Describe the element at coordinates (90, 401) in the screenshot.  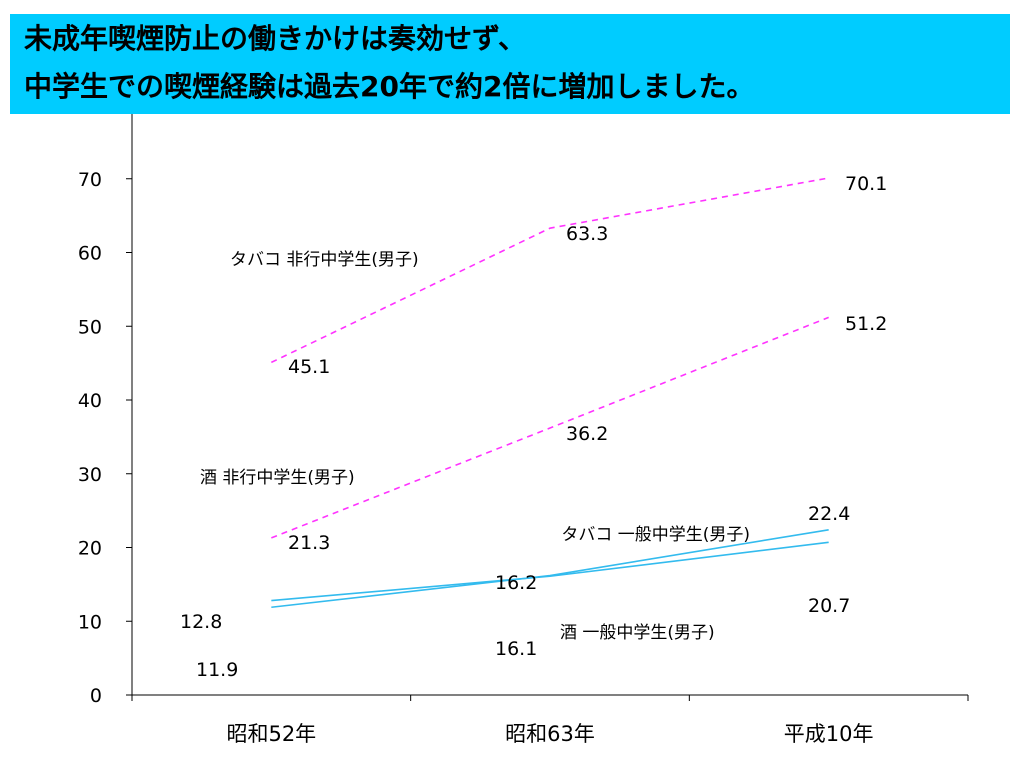
I see `y-tick-label: 40` at that location.